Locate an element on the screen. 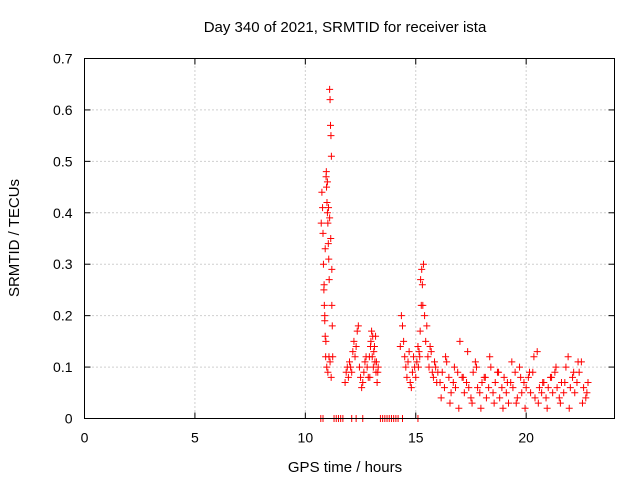 The width and height of the screenshot is (640, 480). y-tick-label: 0.2 is located at coordinates (63, 316).